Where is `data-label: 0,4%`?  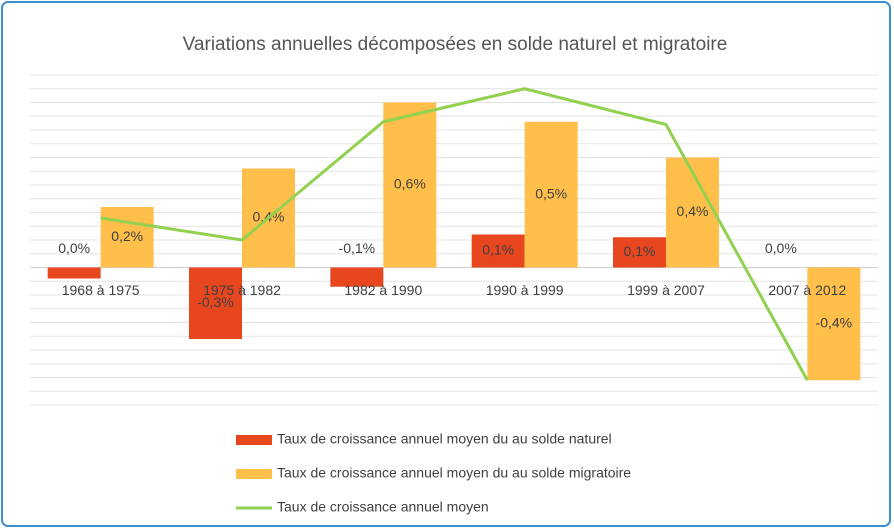
data-label: 0,4% is located at coordinates (693, 211).